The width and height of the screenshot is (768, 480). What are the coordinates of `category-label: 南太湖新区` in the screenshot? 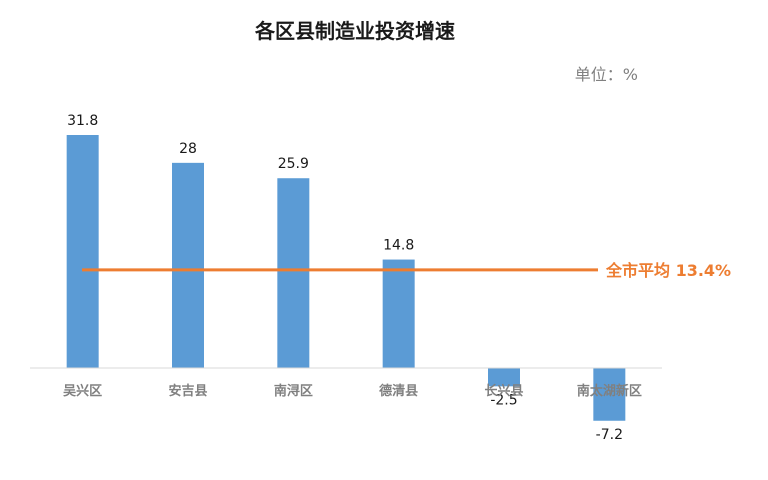 It's located at (609, 391).